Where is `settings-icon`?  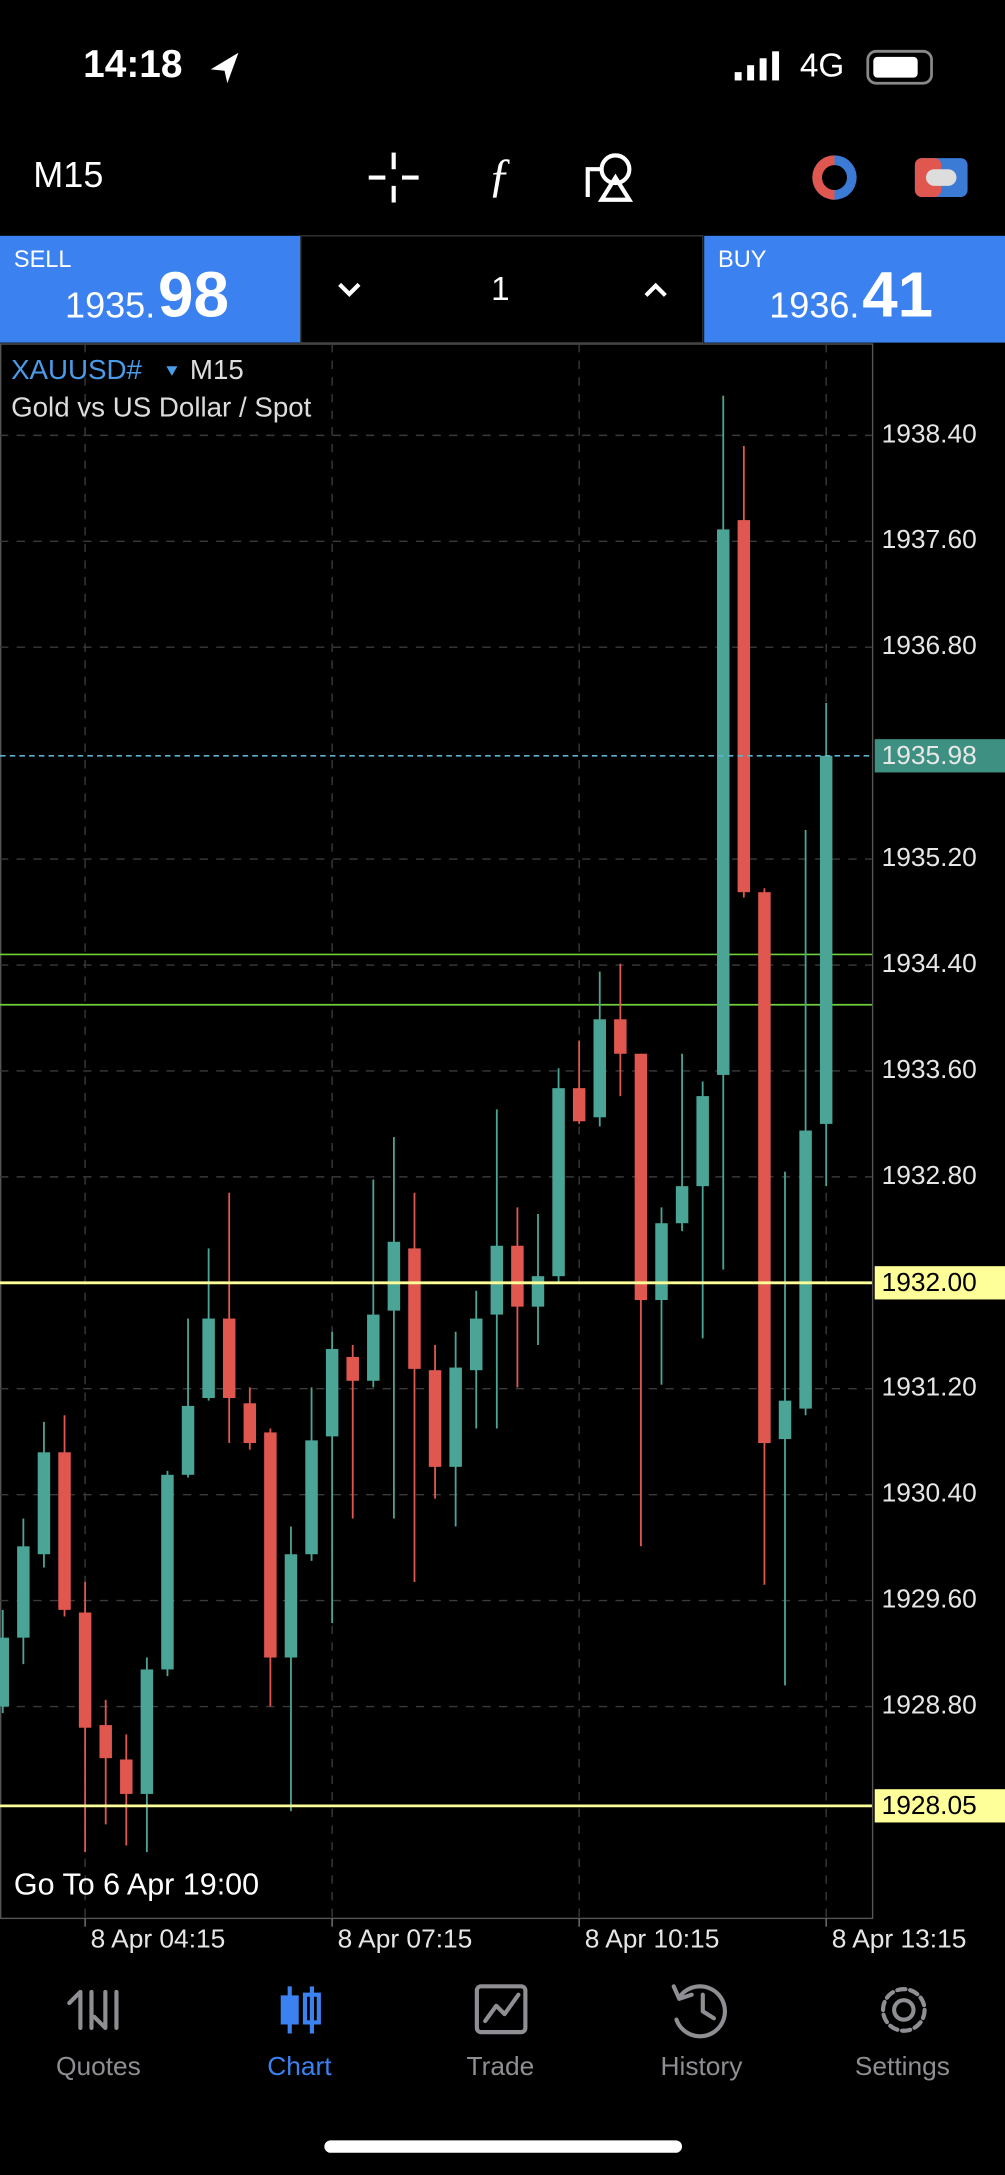
settings-icon is located at coordinates (903, 2010).